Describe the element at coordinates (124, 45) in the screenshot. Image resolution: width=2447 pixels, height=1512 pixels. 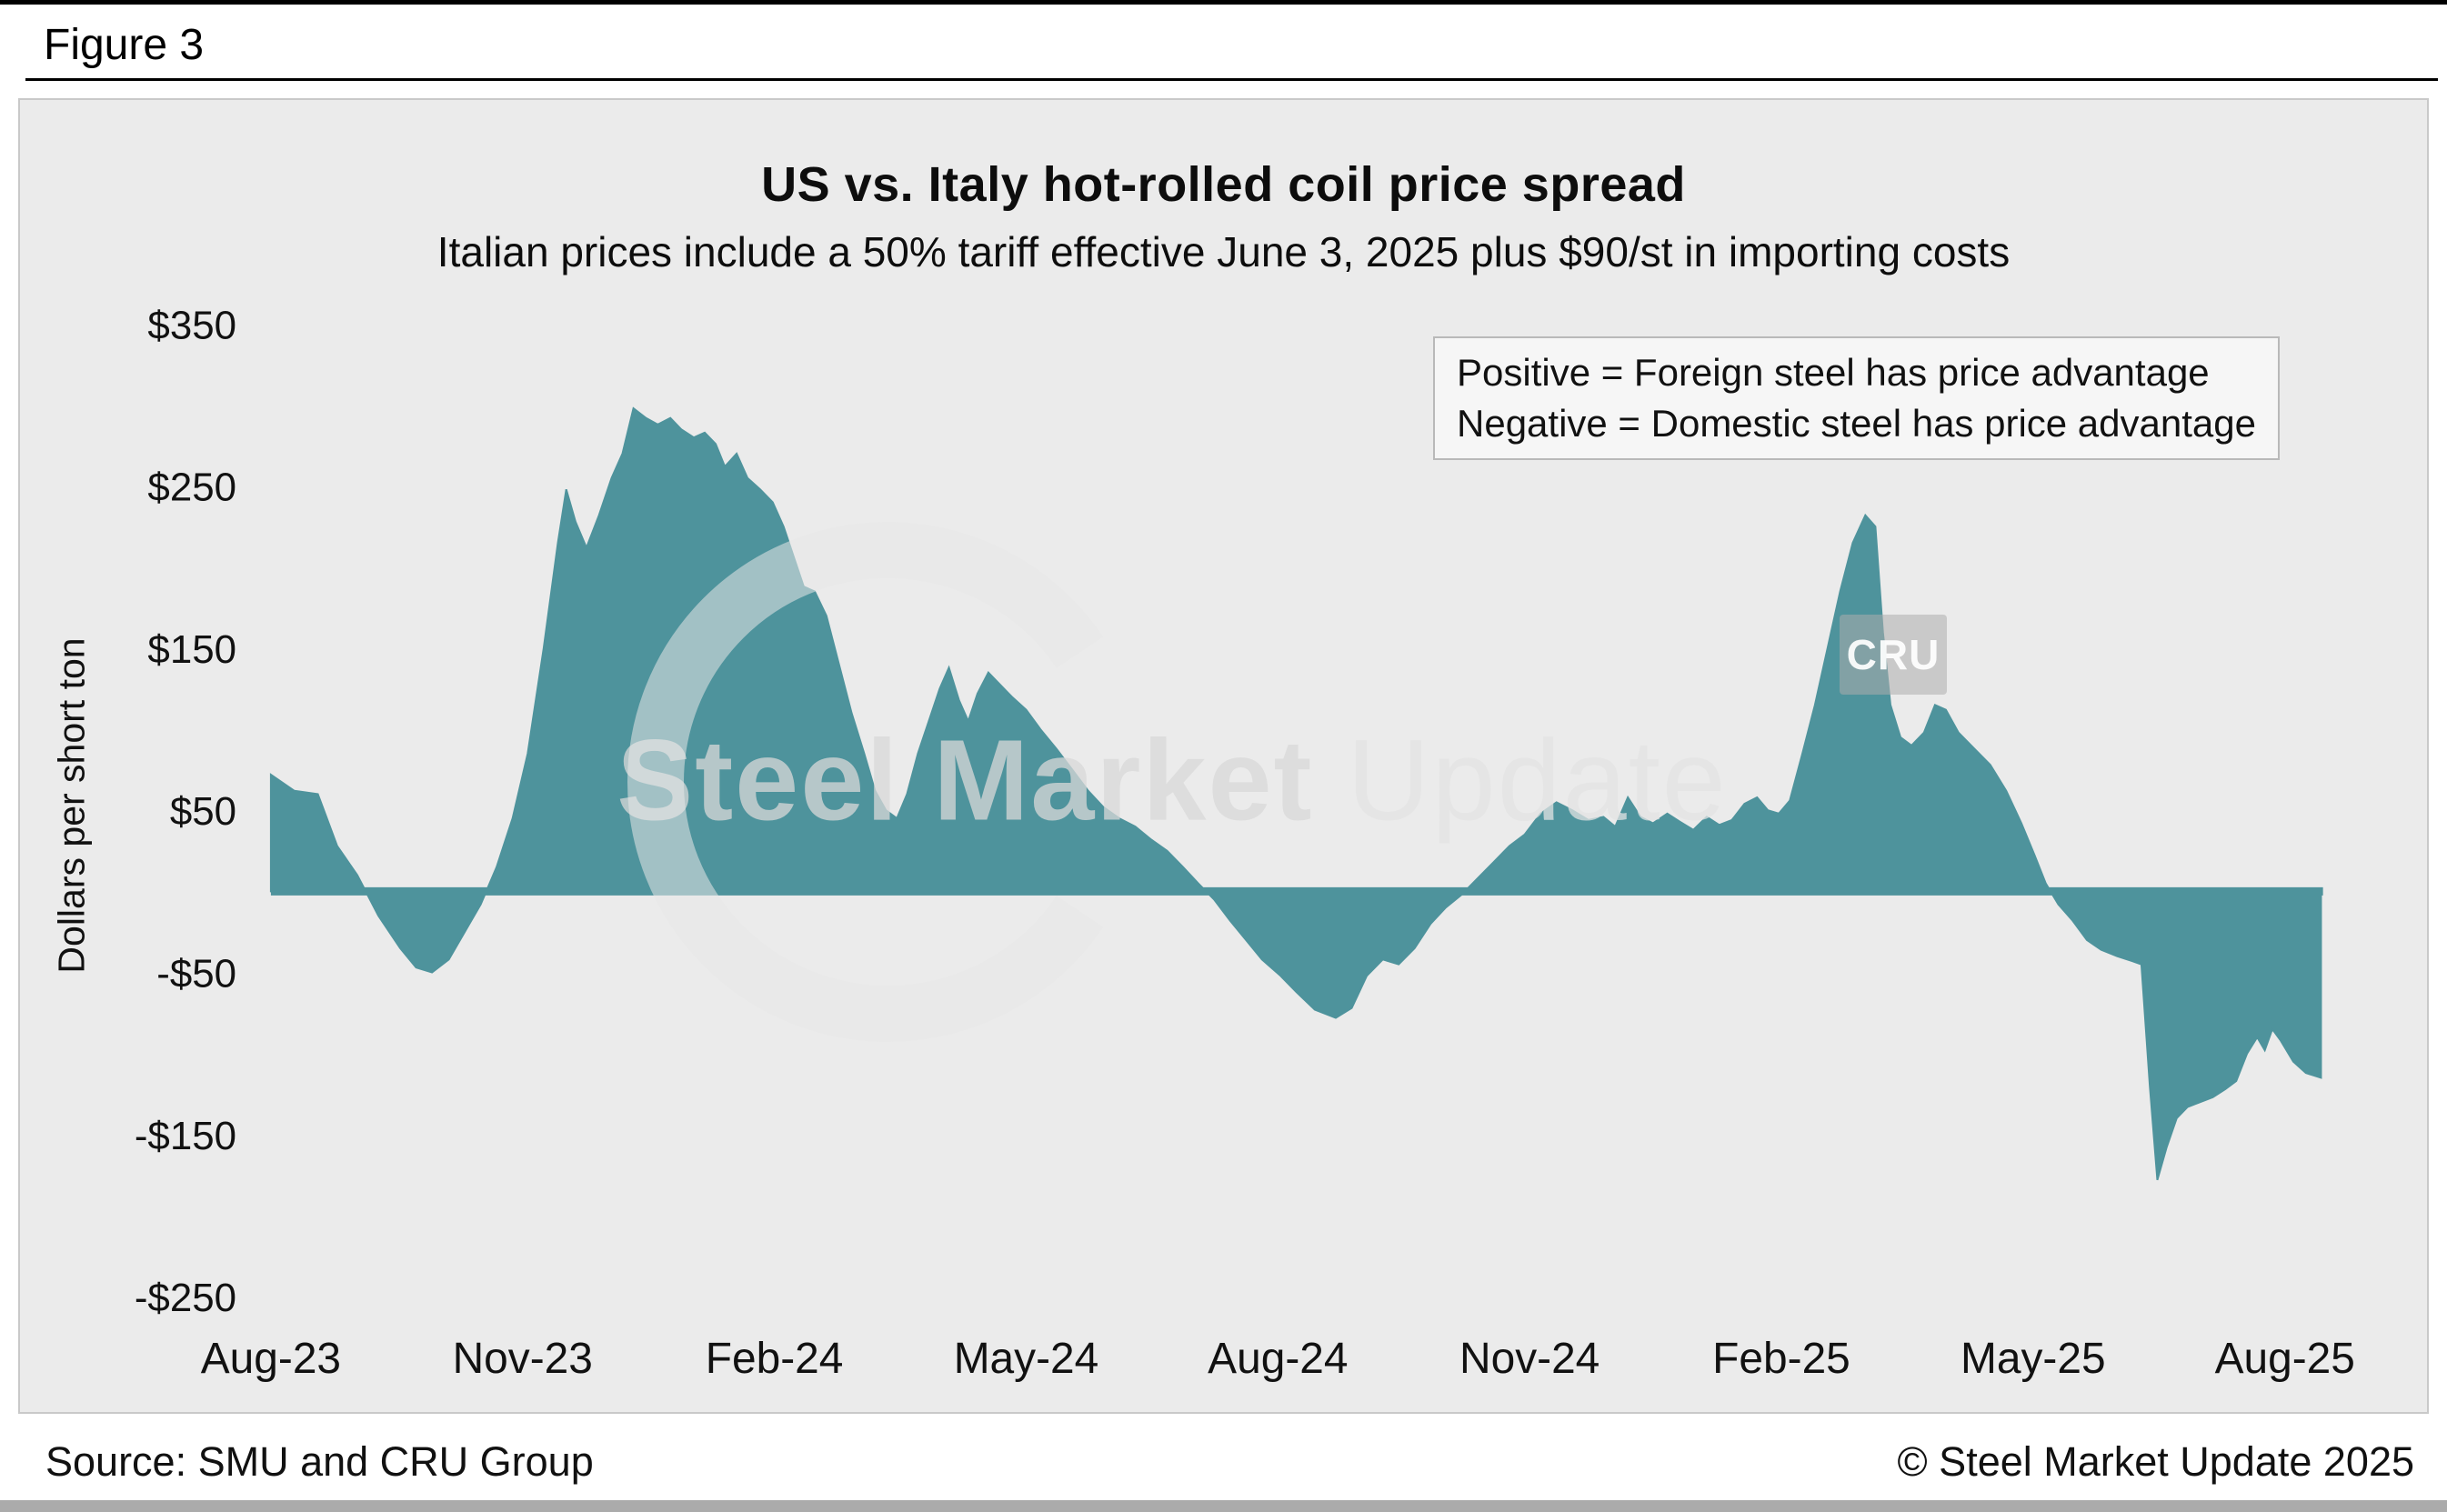
I see `figure-label: Figure 3` at that location.